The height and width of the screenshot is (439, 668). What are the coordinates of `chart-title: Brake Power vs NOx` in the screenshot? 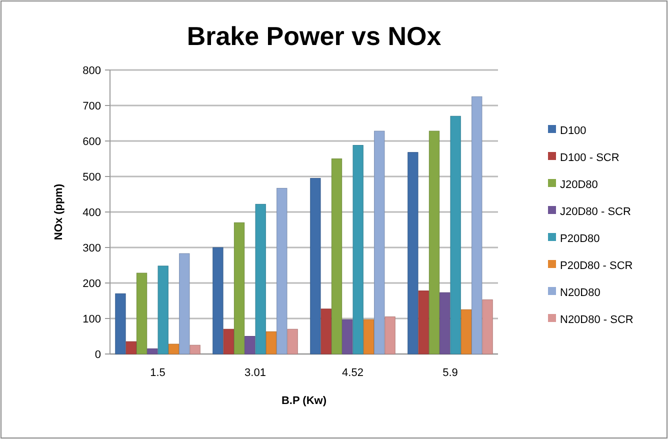 It's located at (314, 36).